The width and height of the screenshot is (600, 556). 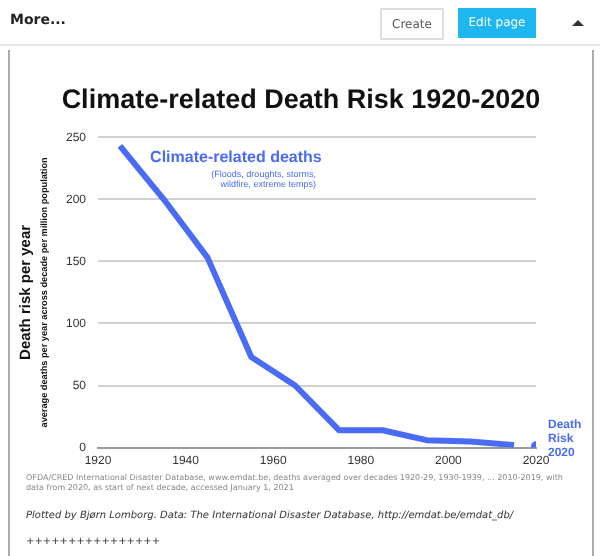 I want to click on chart-title: Climate-related Death Risk 1920-2020, so click(x=301, y=99).